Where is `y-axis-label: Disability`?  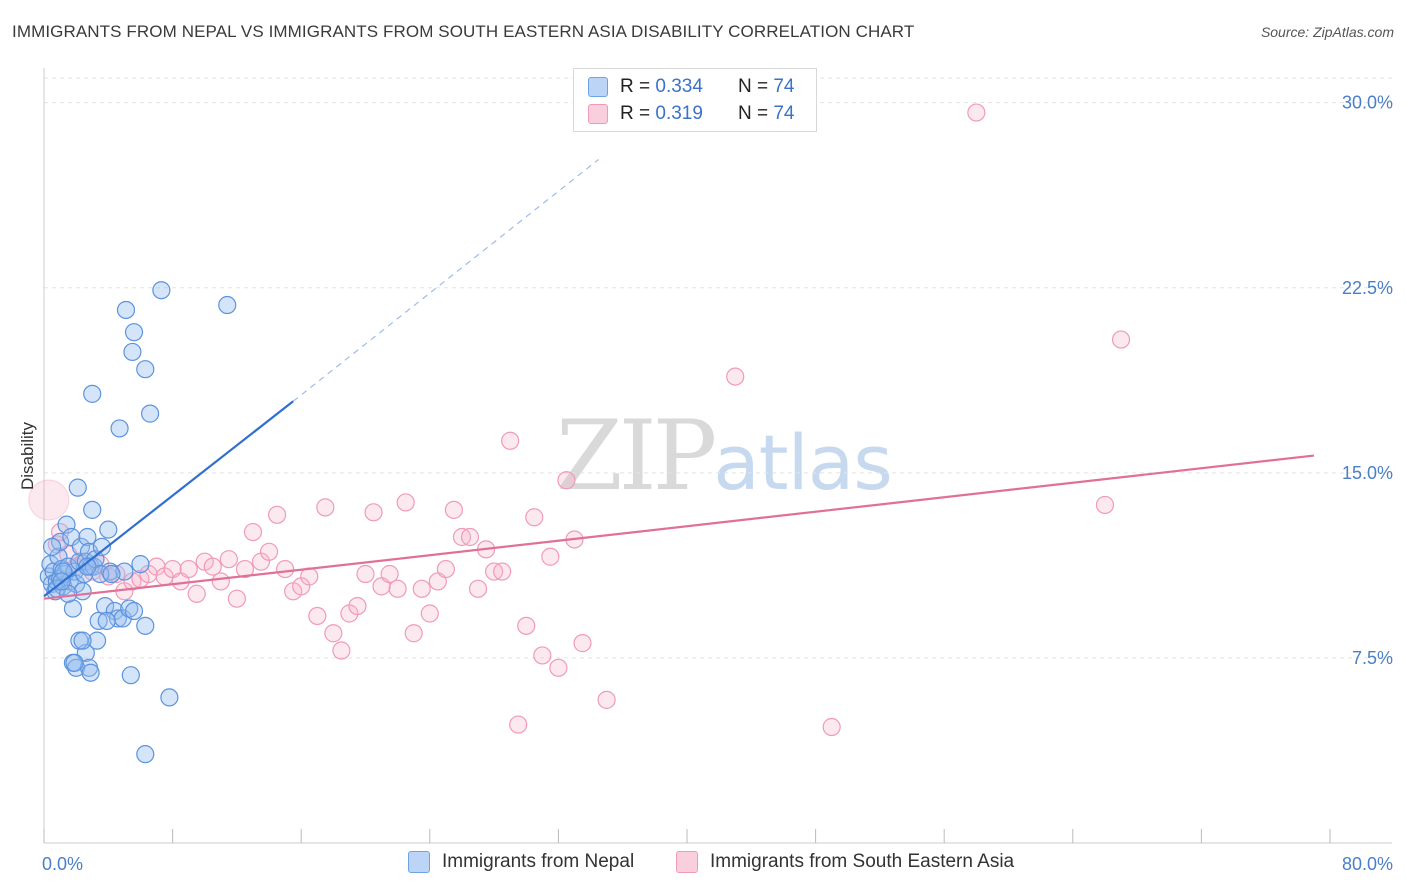 y-axis-label: Disability is located at coordinates (27, 455).